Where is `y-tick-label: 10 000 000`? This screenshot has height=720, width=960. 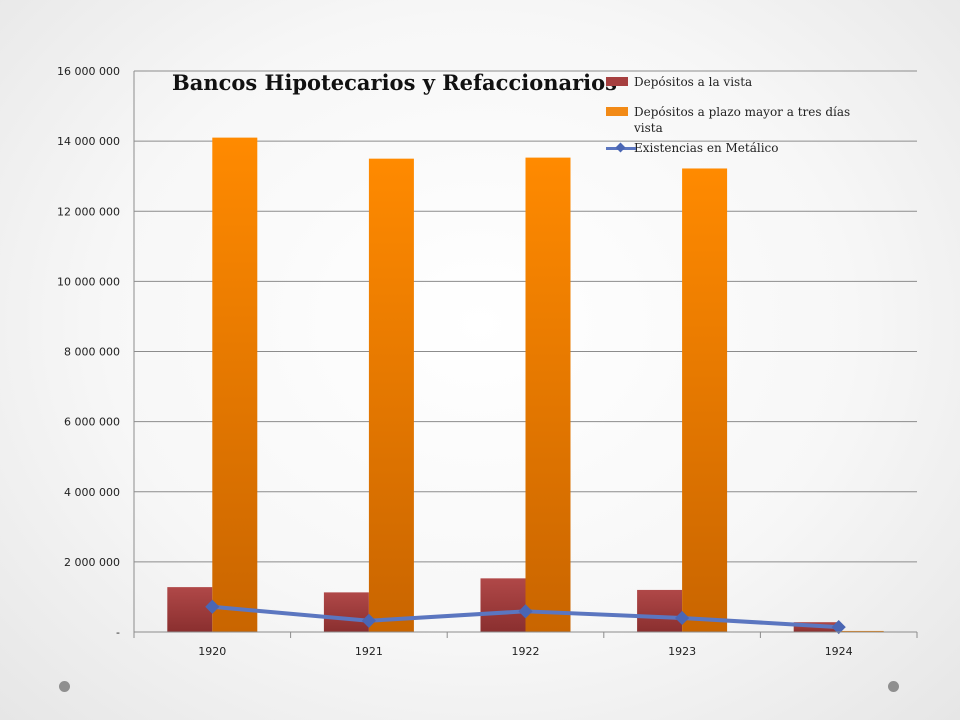 y-tick-label: 10 000 000 is located at coordinates (88, 281).